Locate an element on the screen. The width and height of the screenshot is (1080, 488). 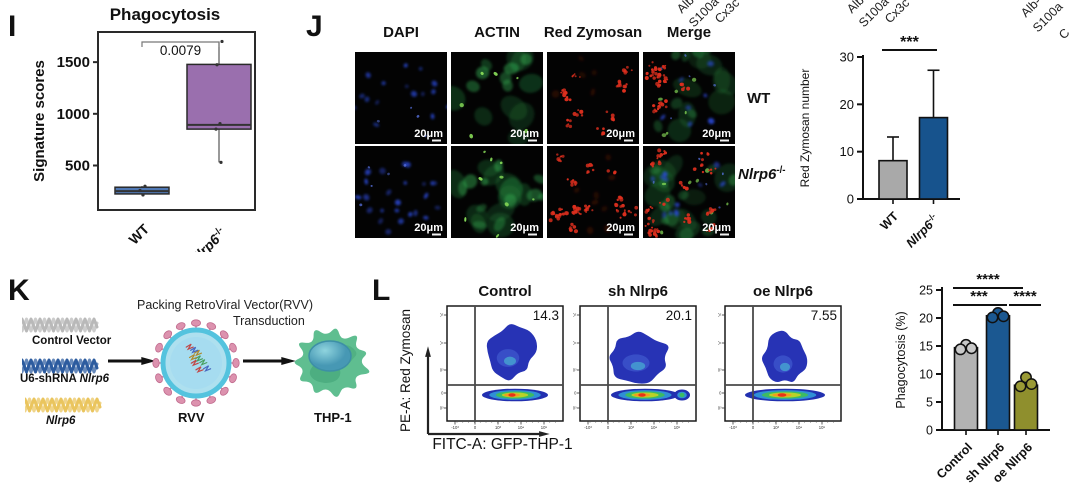
tile-background is located at coordinates (401, 98).